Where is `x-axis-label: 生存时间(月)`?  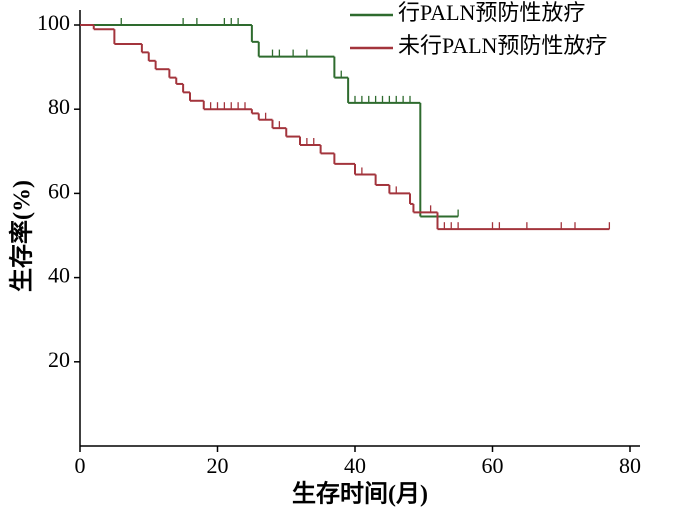 x-axis-label: 生存时间(月) is located at coordinates (360, 494).